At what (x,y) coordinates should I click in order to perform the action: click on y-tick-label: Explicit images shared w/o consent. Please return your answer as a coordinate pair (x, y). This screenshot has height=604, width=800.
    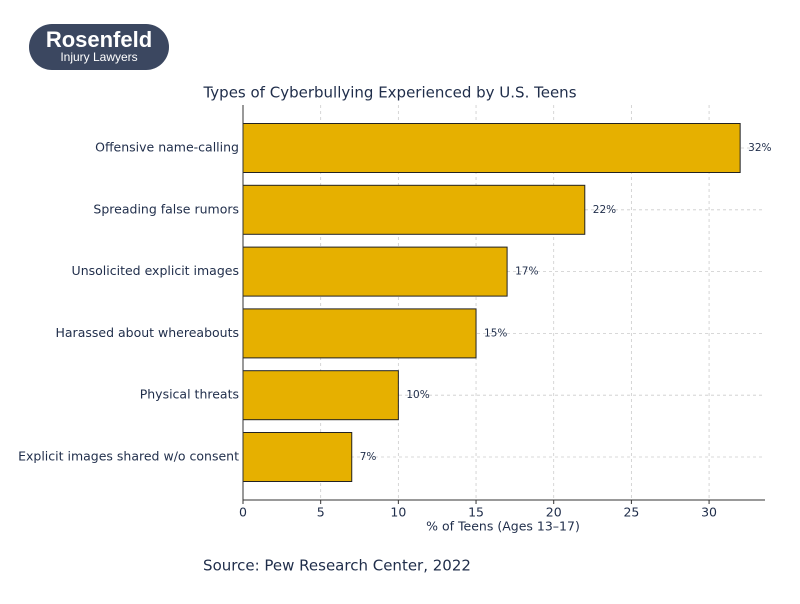
    Looking at the image, I should click on (128, 456).